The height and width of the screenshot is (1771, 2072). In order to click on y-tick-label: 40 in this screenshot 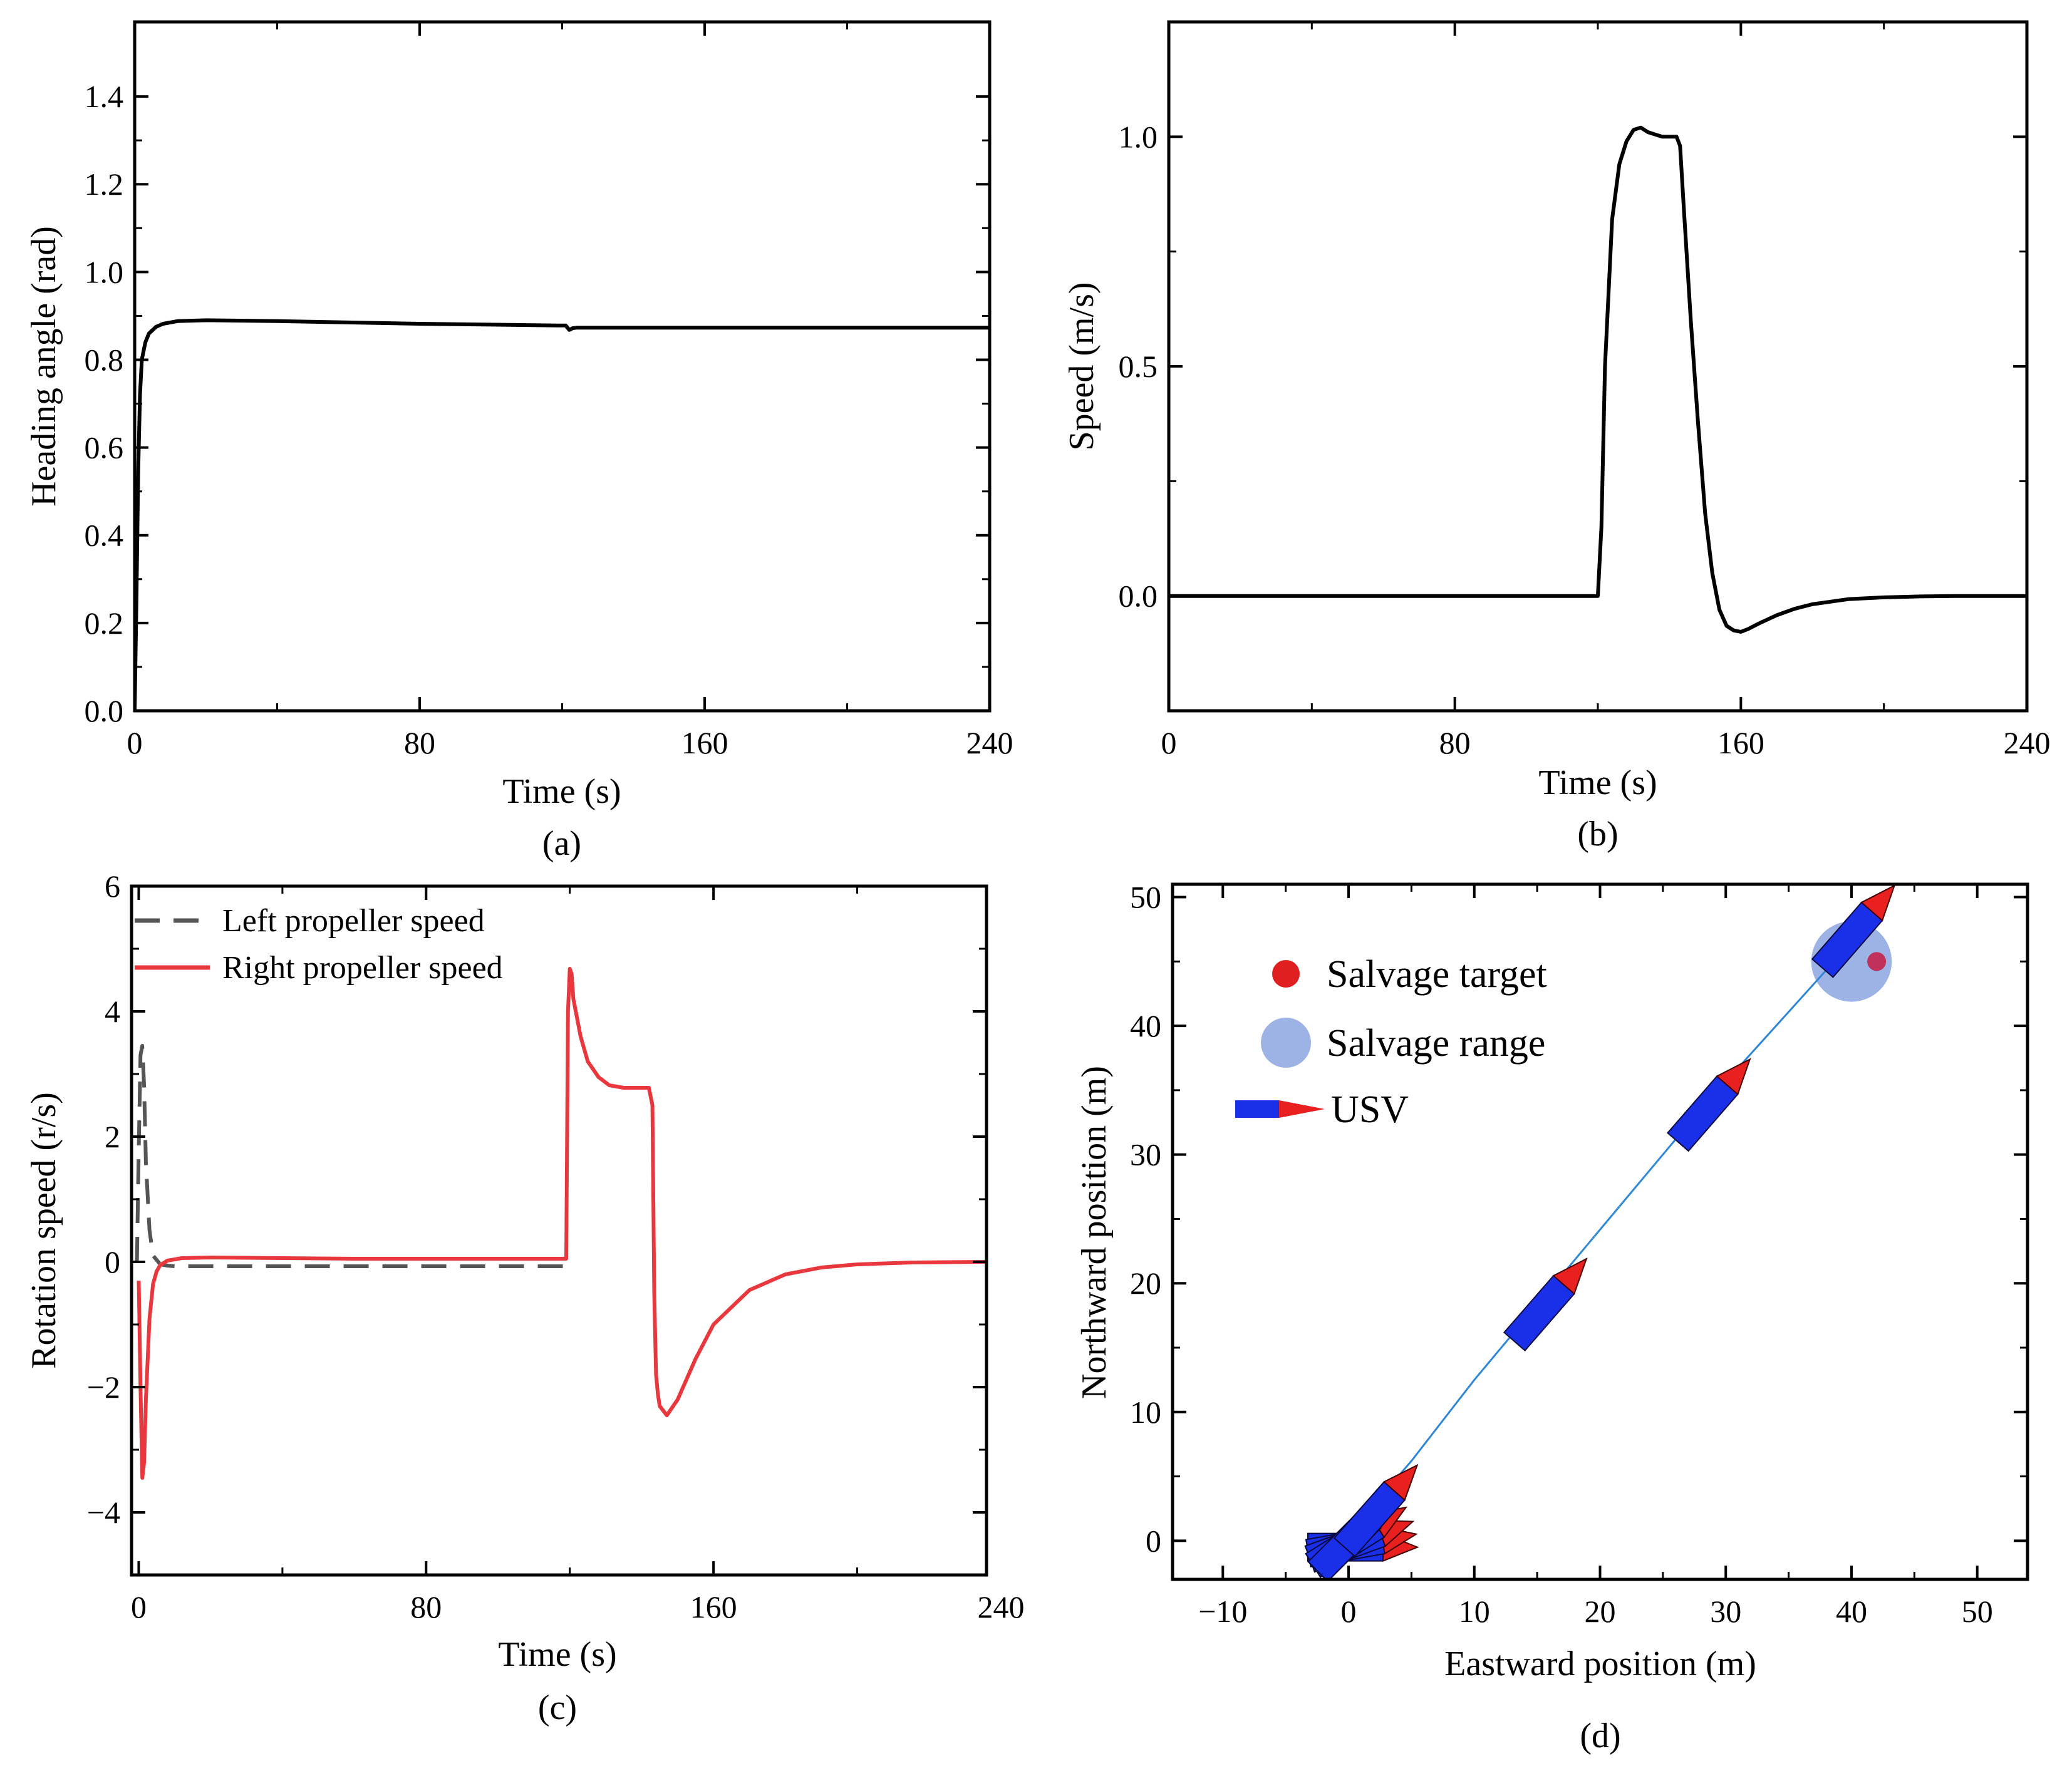, I will do `click(1145, 1025)`.